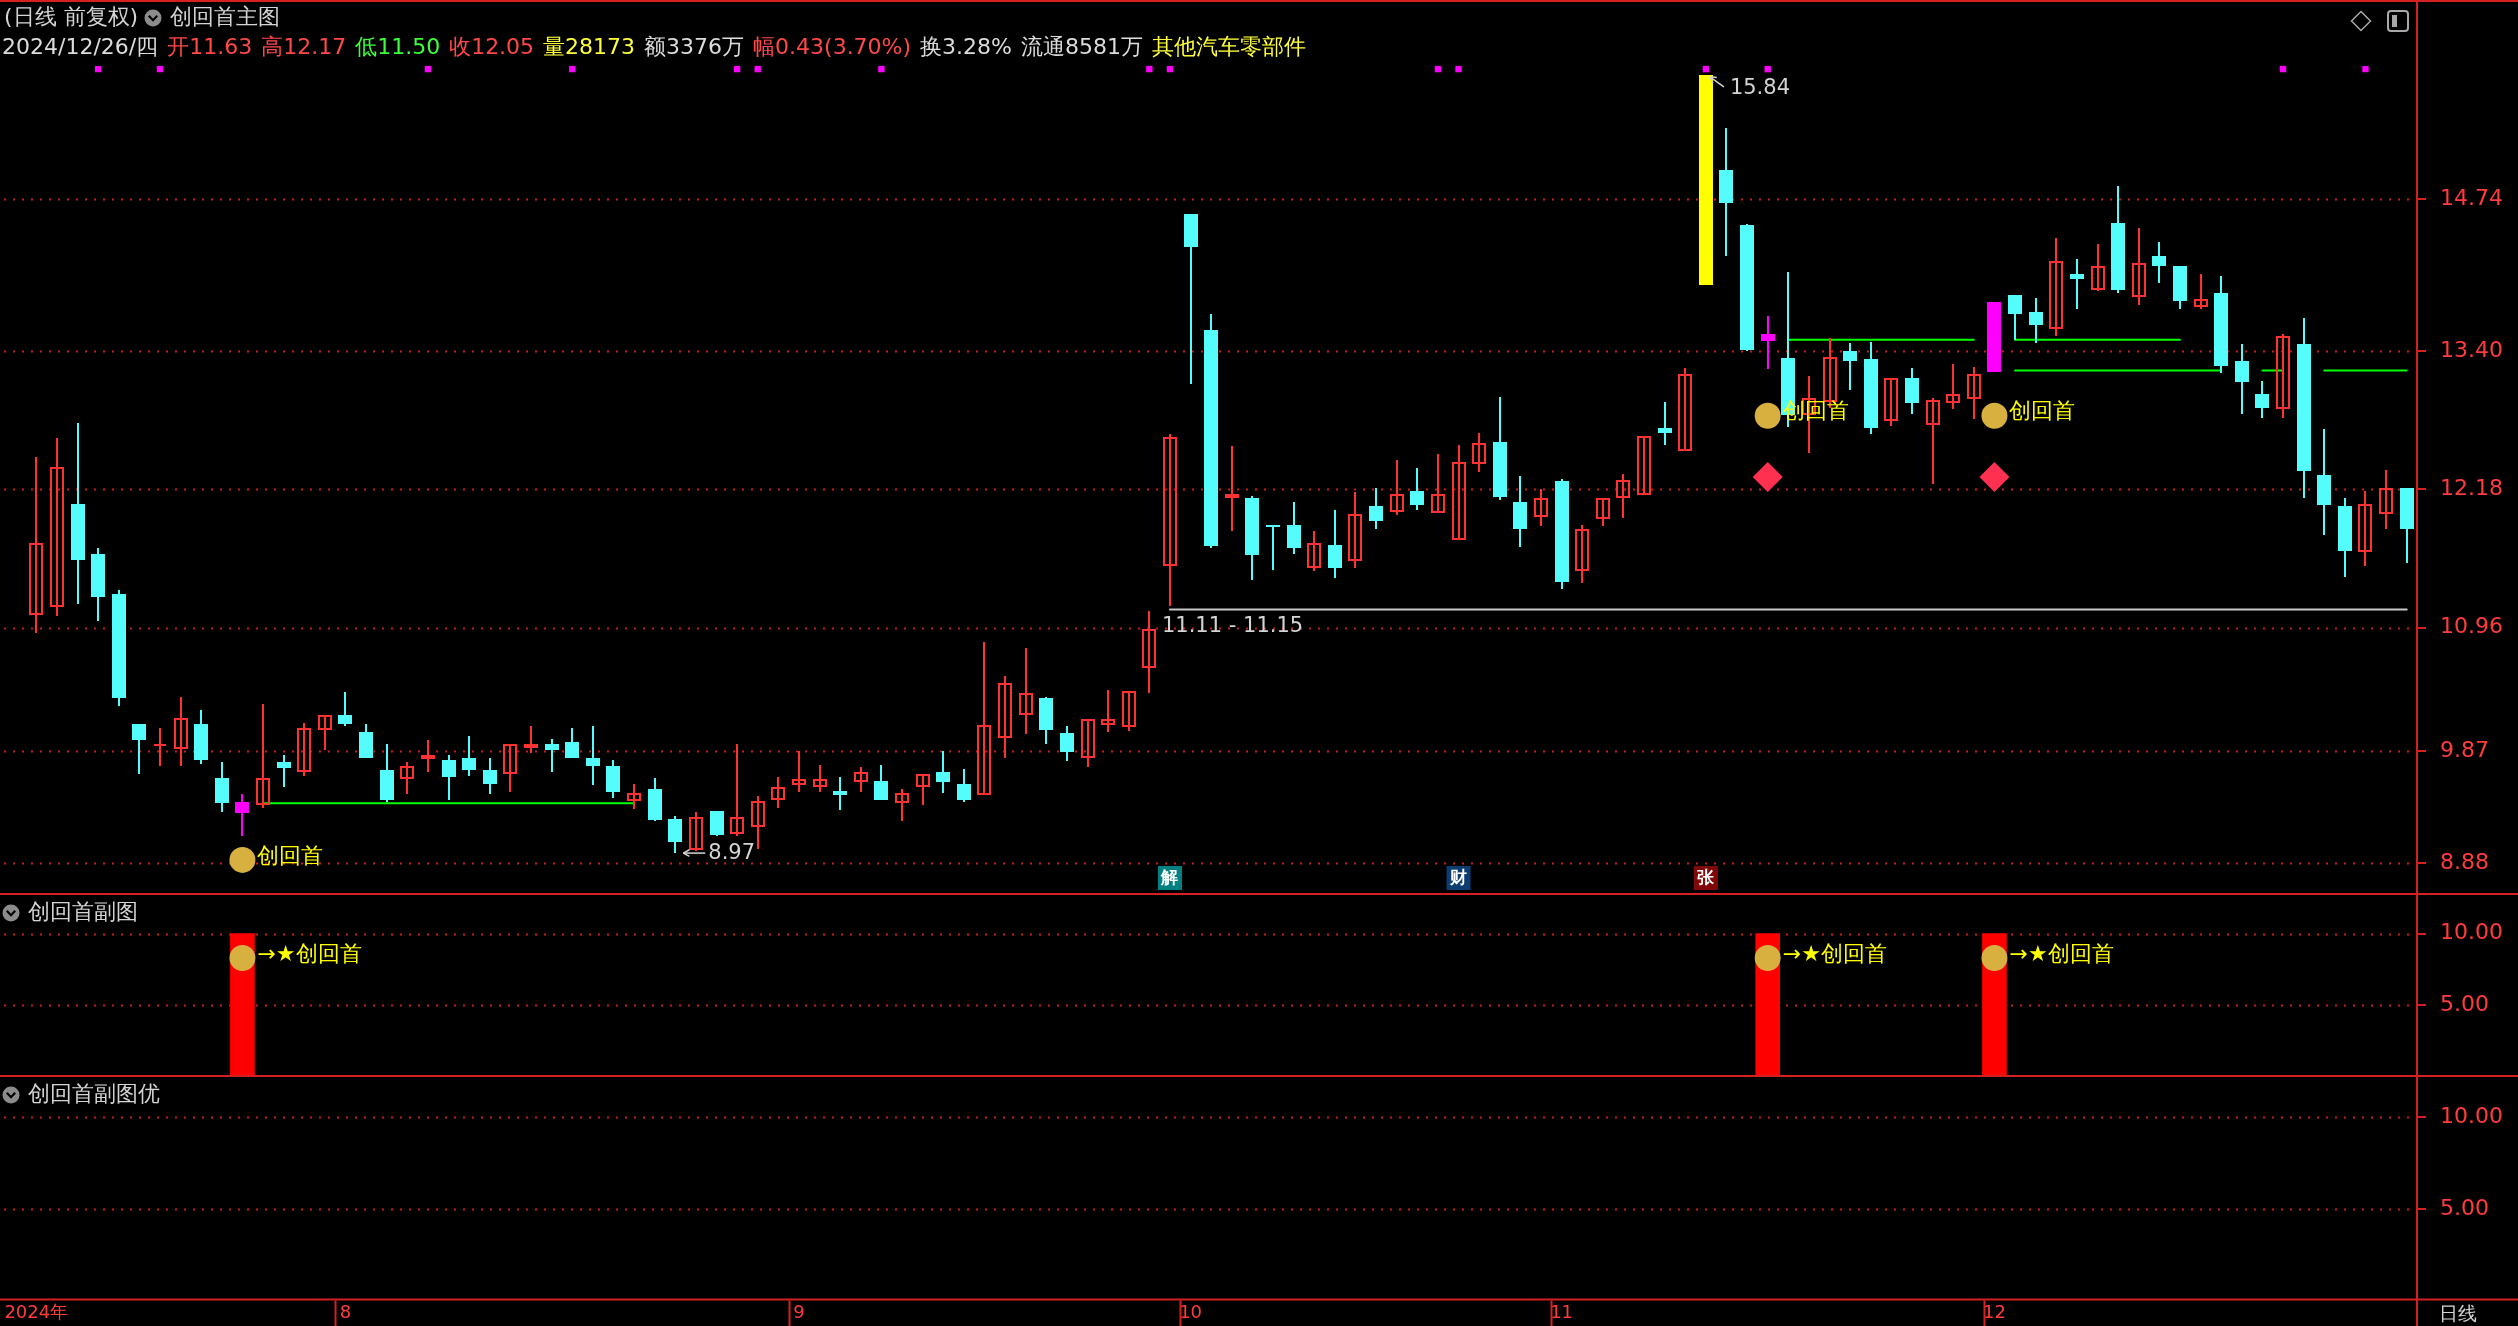 This screenshot has width=2518, height=1326. Describe the element at coordinates (1562, 1311) in the screenshot. I see `x-tick-label: 11` at that location.